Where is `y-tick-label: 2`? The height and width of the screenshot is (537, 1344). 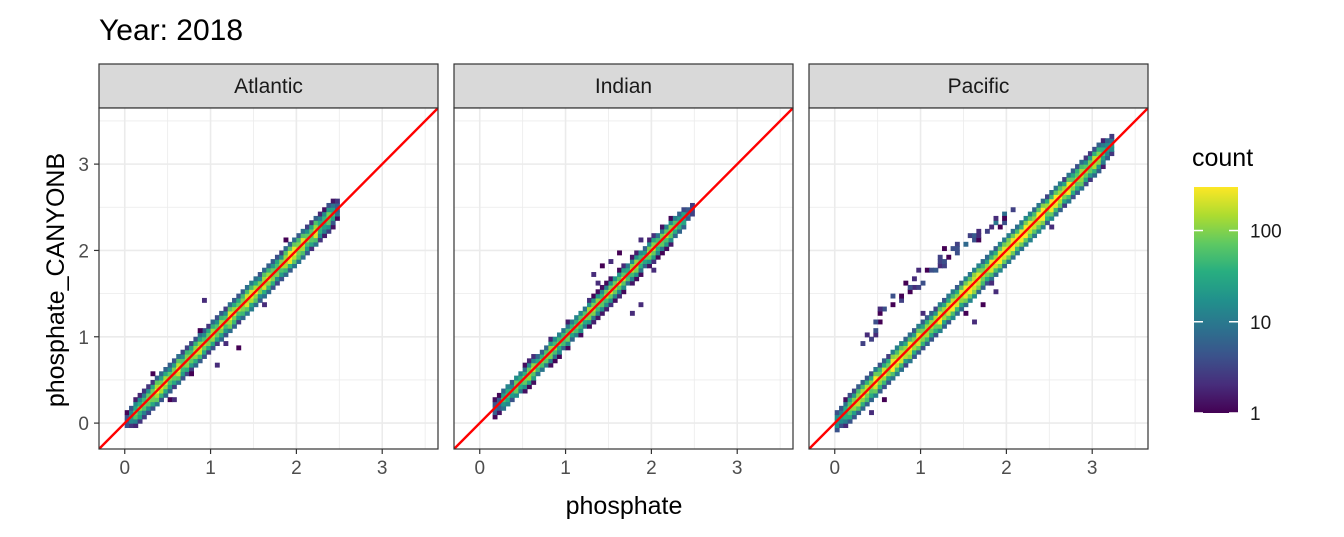 y-tick-label: 2 is located at coordinates (83, 251).